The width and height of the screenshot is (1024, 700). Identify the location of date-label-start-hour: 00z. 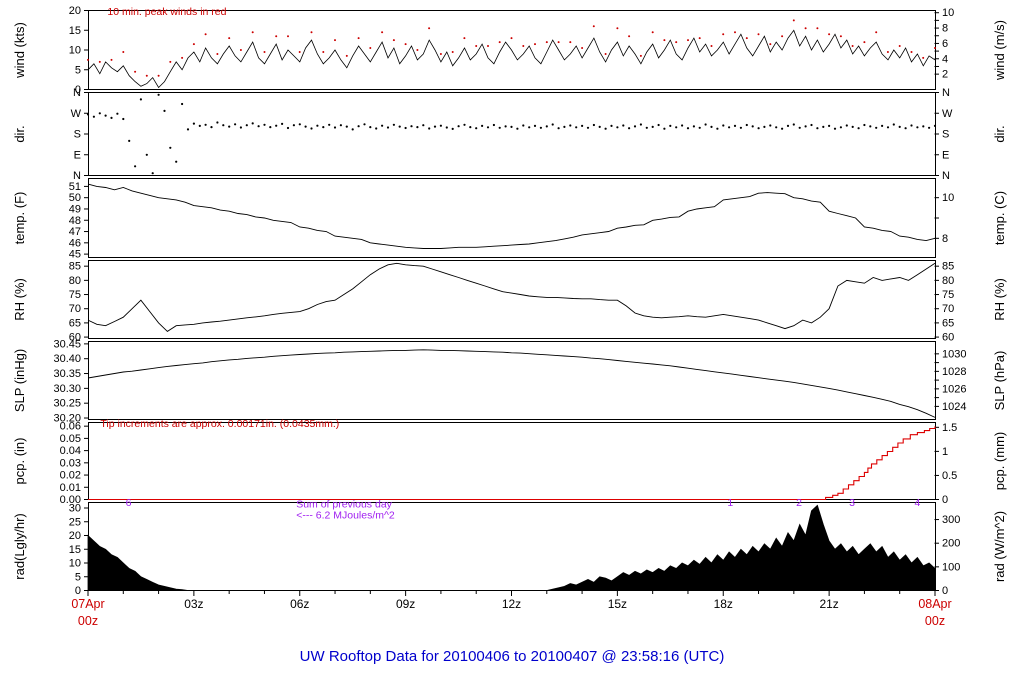
(88, 621).